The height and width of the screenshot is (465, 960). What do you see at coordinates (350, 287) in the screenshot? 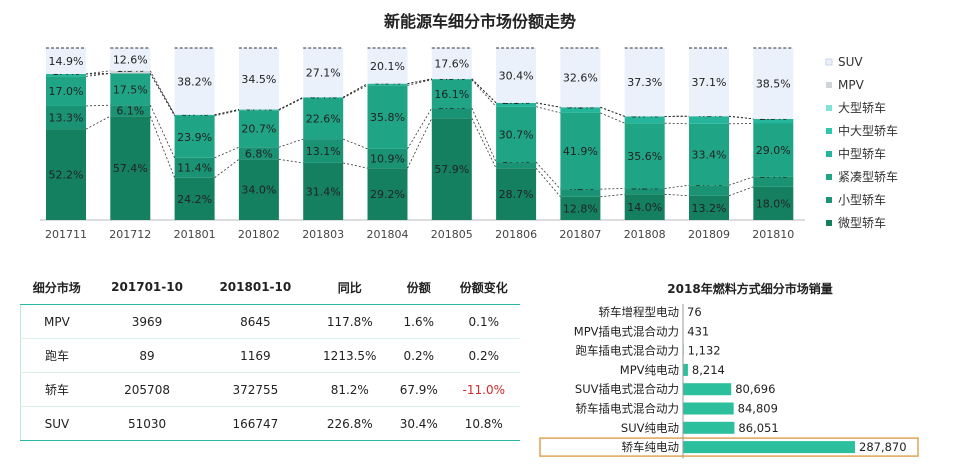
I see `table-header-cell: 同比` at bounding box center [350, 287].